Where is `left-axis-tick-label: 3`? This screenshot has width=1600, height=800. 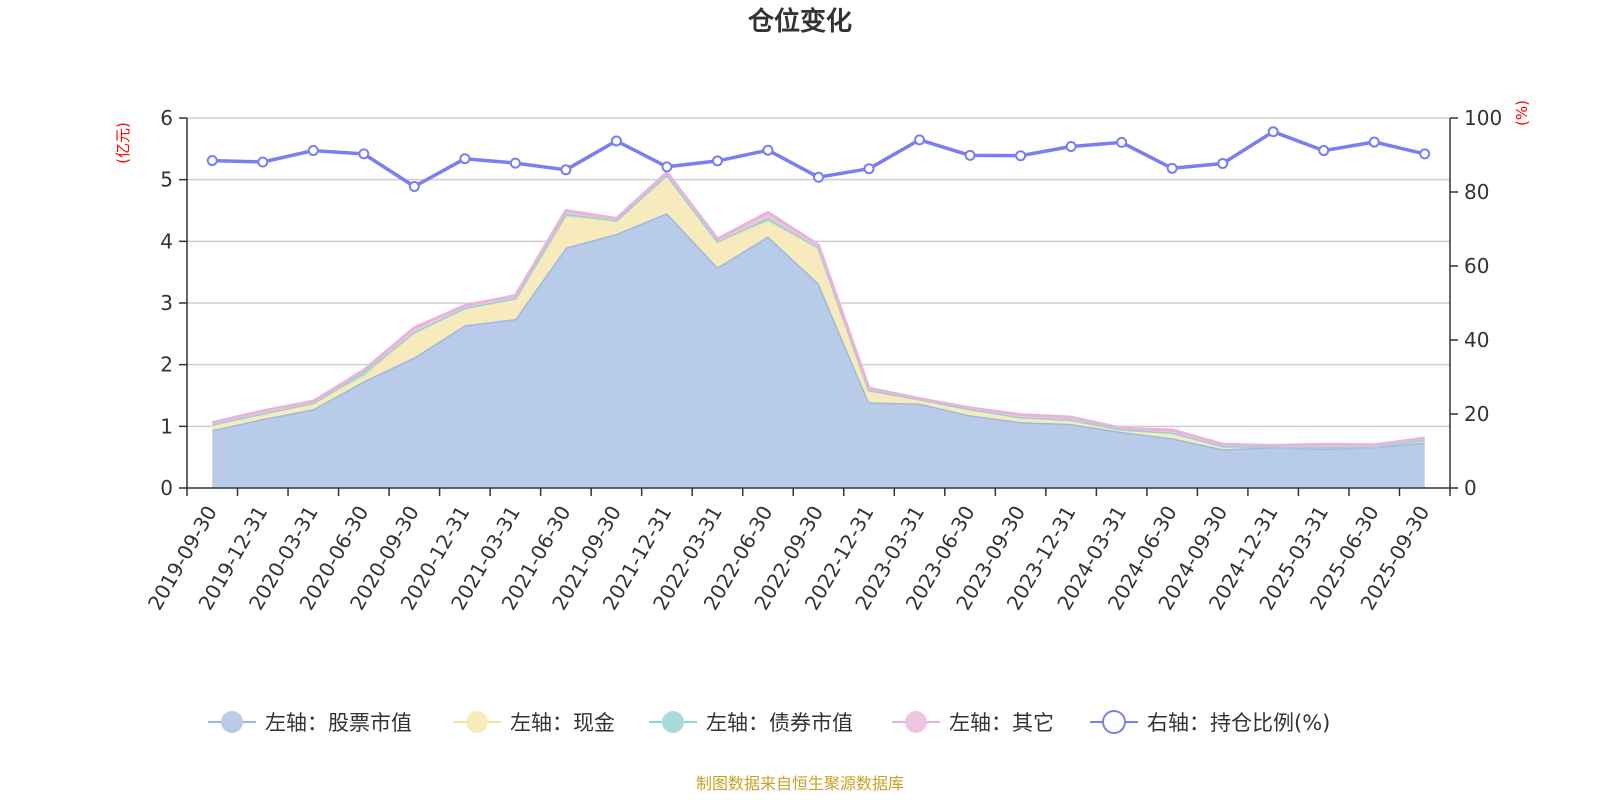 left-axis-tick-label: 3 is located at coordinates (166, 303).